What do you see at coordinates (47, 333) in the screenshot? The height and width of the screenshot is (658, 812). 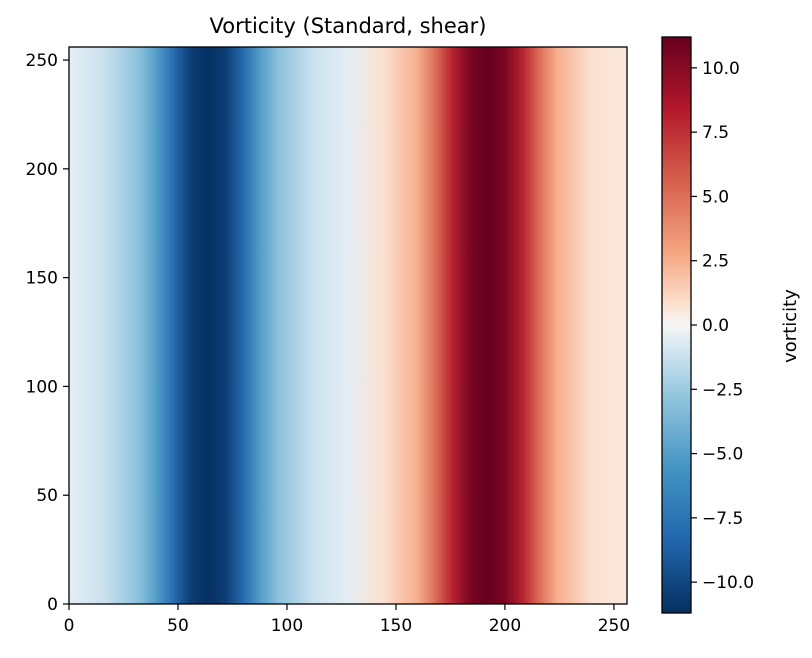 I see `y-axis: 0 50 100 150 200 250` at bounding box center [47, 333].